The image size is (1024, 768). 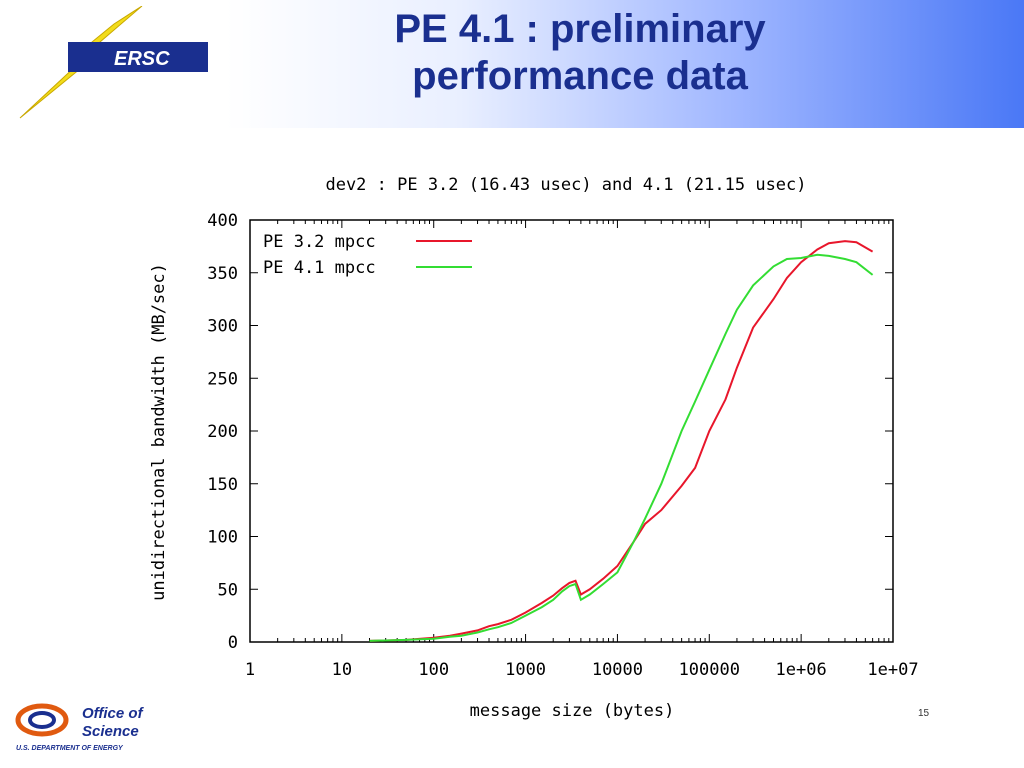 I want to click on doe-swirl-icon, so click(x=42, y=720).